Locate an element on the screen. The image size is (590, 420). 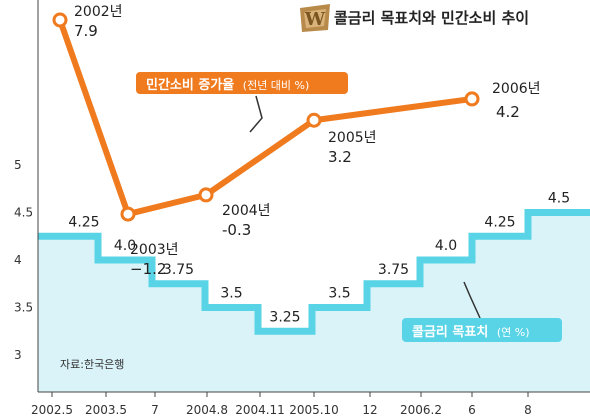
consumption-value-label: 4.2 is located at coordinates (508, 112).